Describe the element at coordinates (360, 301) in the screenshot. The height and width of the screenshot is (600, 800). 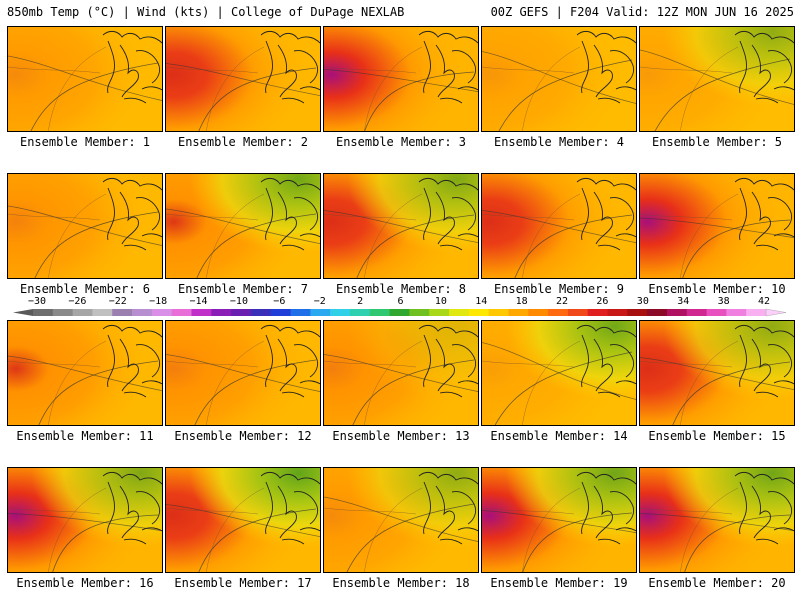
I see `colorbar-tick-label: 2` at that location.